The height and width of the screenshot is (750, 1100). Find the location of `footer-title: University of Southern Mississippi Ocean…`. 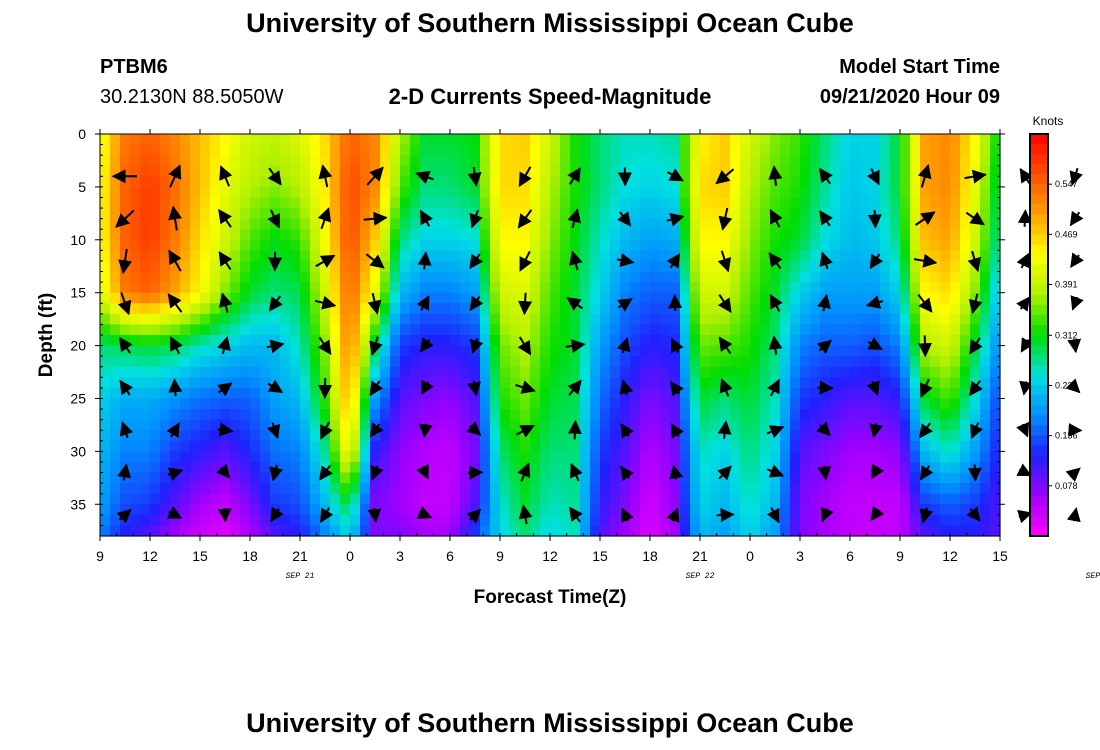

footer-title: University of Southern Mississippi Ocean… is located at coordinates (550, 723).